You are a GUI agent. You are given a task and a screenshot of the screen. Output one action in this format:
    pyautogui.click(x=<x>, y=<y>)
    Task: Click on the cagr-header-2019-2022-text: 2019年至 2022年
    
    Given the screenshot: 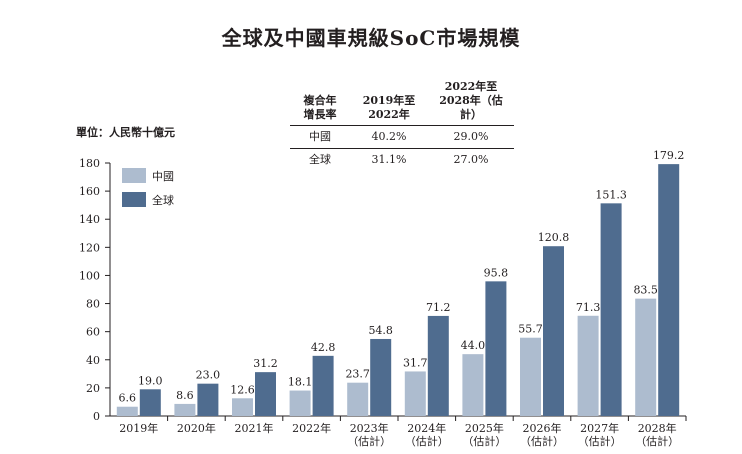 What is the action you would take?
    pyautogui.click(x=389, y=107)
    